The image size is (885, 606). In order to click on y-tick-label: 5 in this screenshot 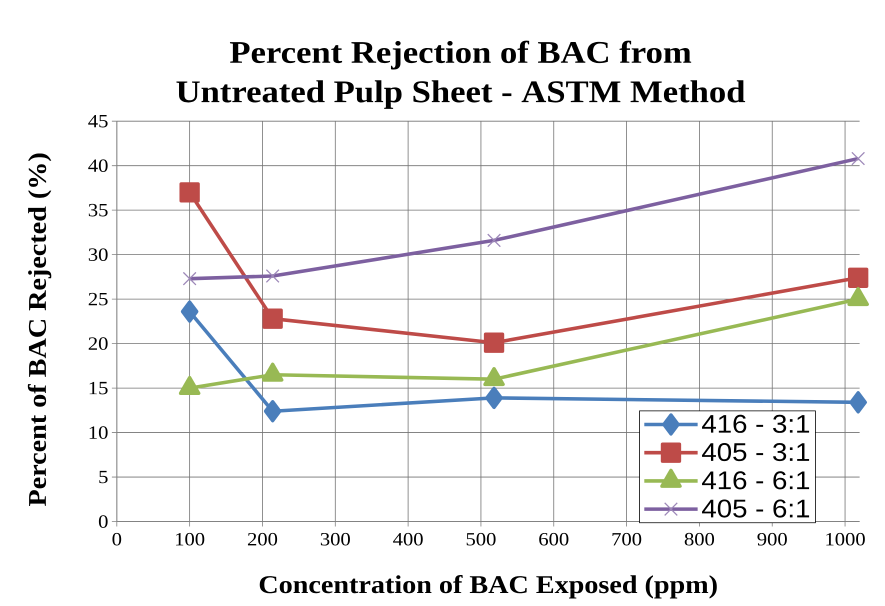, I will do `click(103, 477)`.